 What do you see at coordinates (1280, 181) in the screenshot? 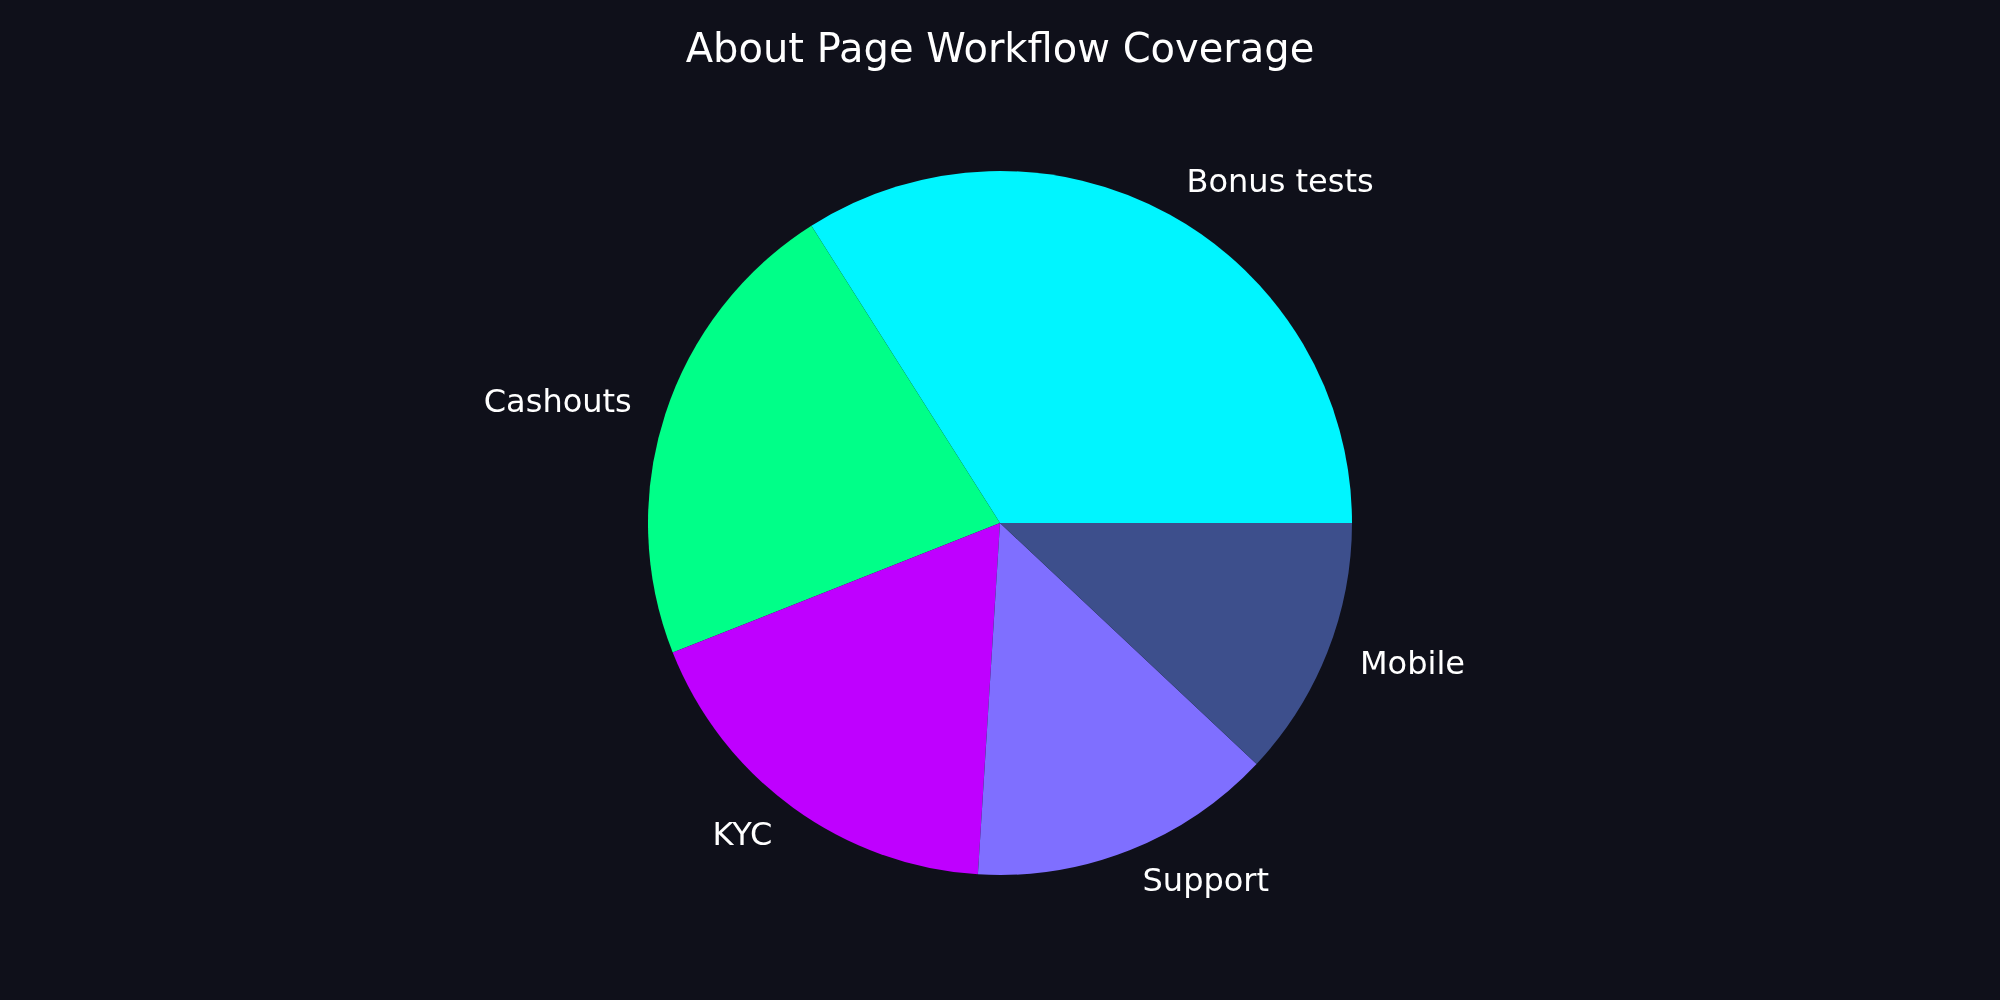
I see `slice-label: Bonus tests` at bounding box center [1280, 181].